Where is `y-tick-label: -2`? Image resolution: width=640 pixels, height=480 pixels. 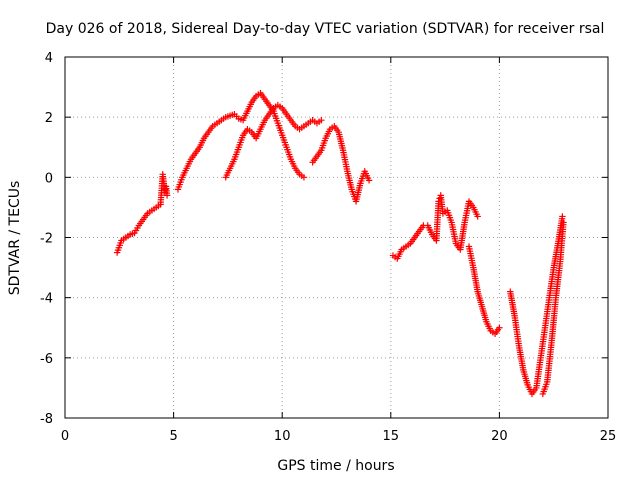
y-tick-label: -2 is located at coordinates (46, 239).